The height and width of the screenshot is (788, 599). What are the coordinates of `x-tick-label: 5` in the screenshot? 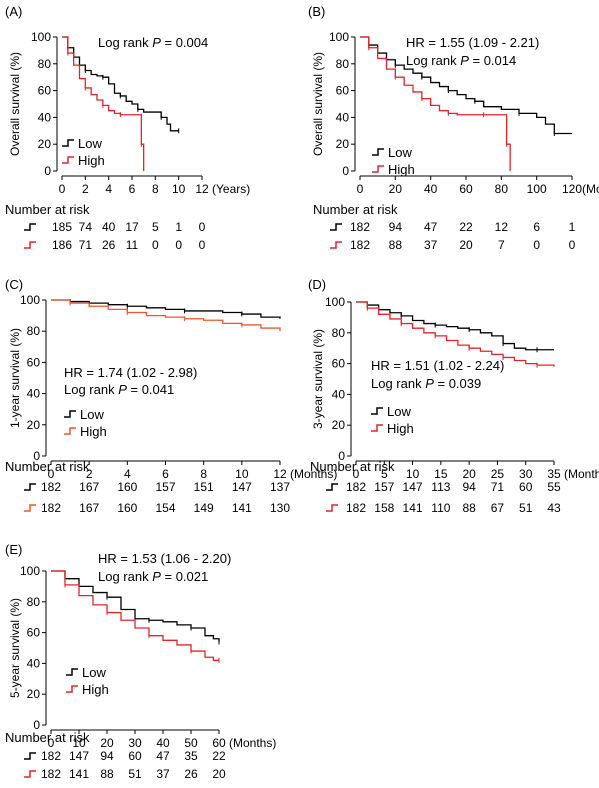 It's located at (384, 474).